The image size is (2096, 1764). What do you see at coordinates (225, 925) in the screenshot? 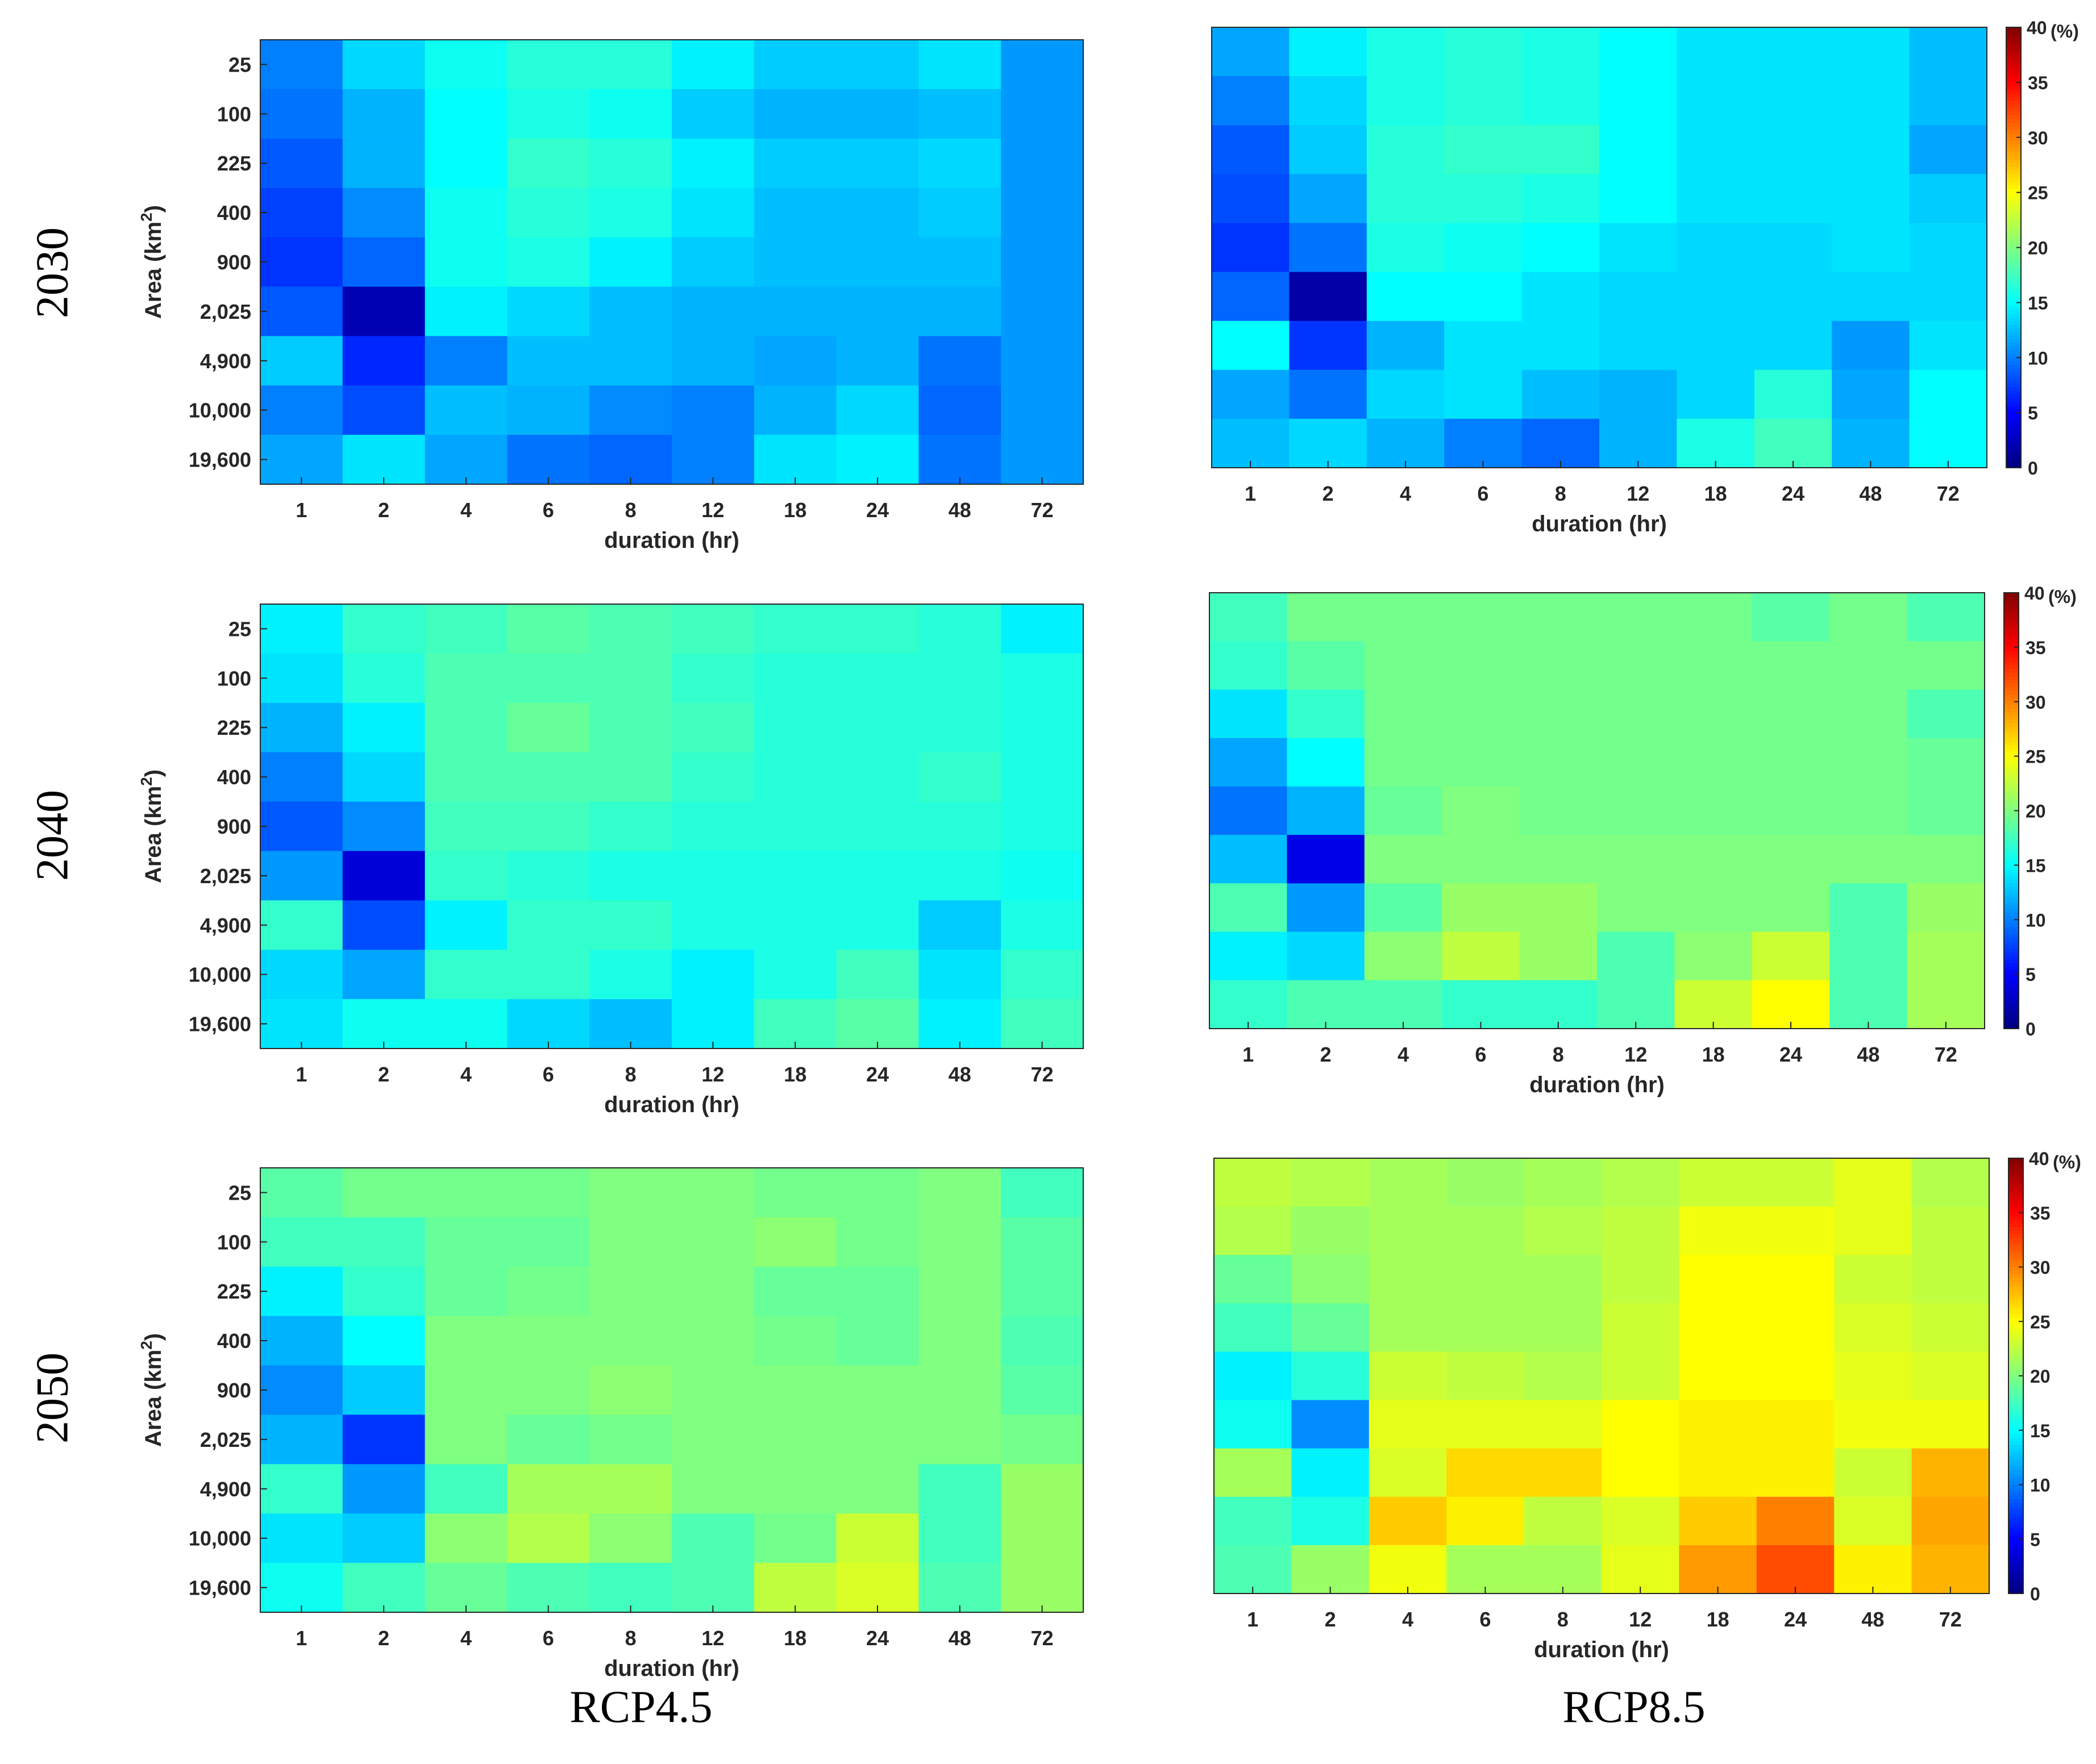
I see `y-tick-label: 4,900` at bounding box center [225, 925].